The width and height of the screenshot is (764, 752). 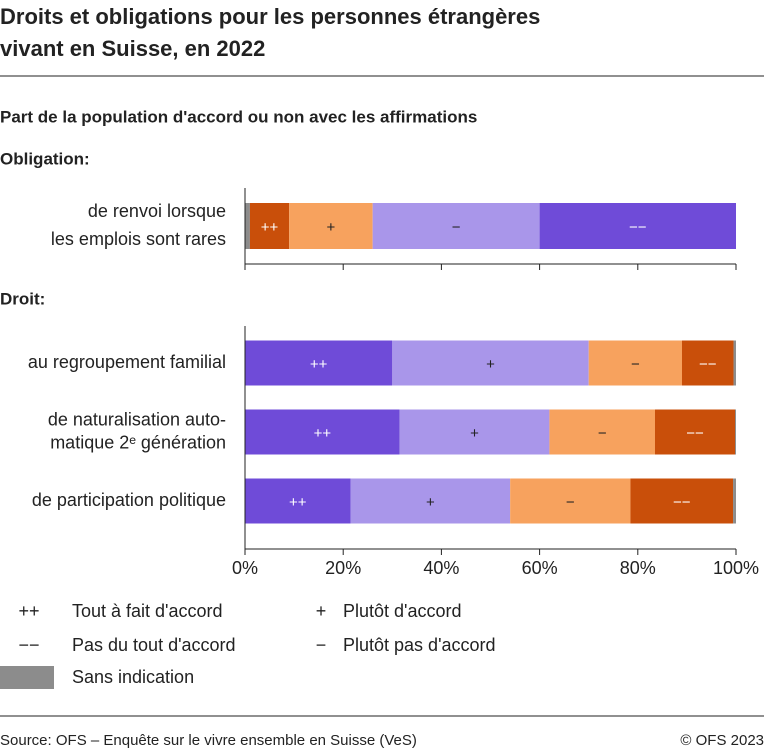 What do you see at coordinates (127, 362) in the screenshot?
I see `y-tick-label: au regroupement familial` at bounding box center [127, 362].